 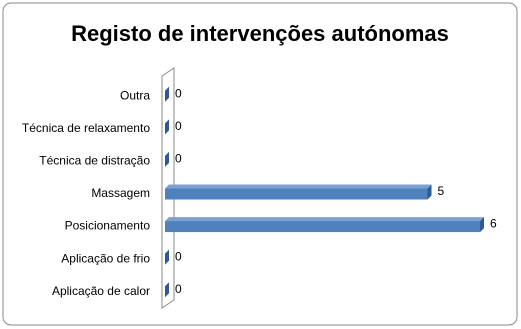 I want to click on y-tick-label: Aplicação de calor, so click(x=101, y=291).